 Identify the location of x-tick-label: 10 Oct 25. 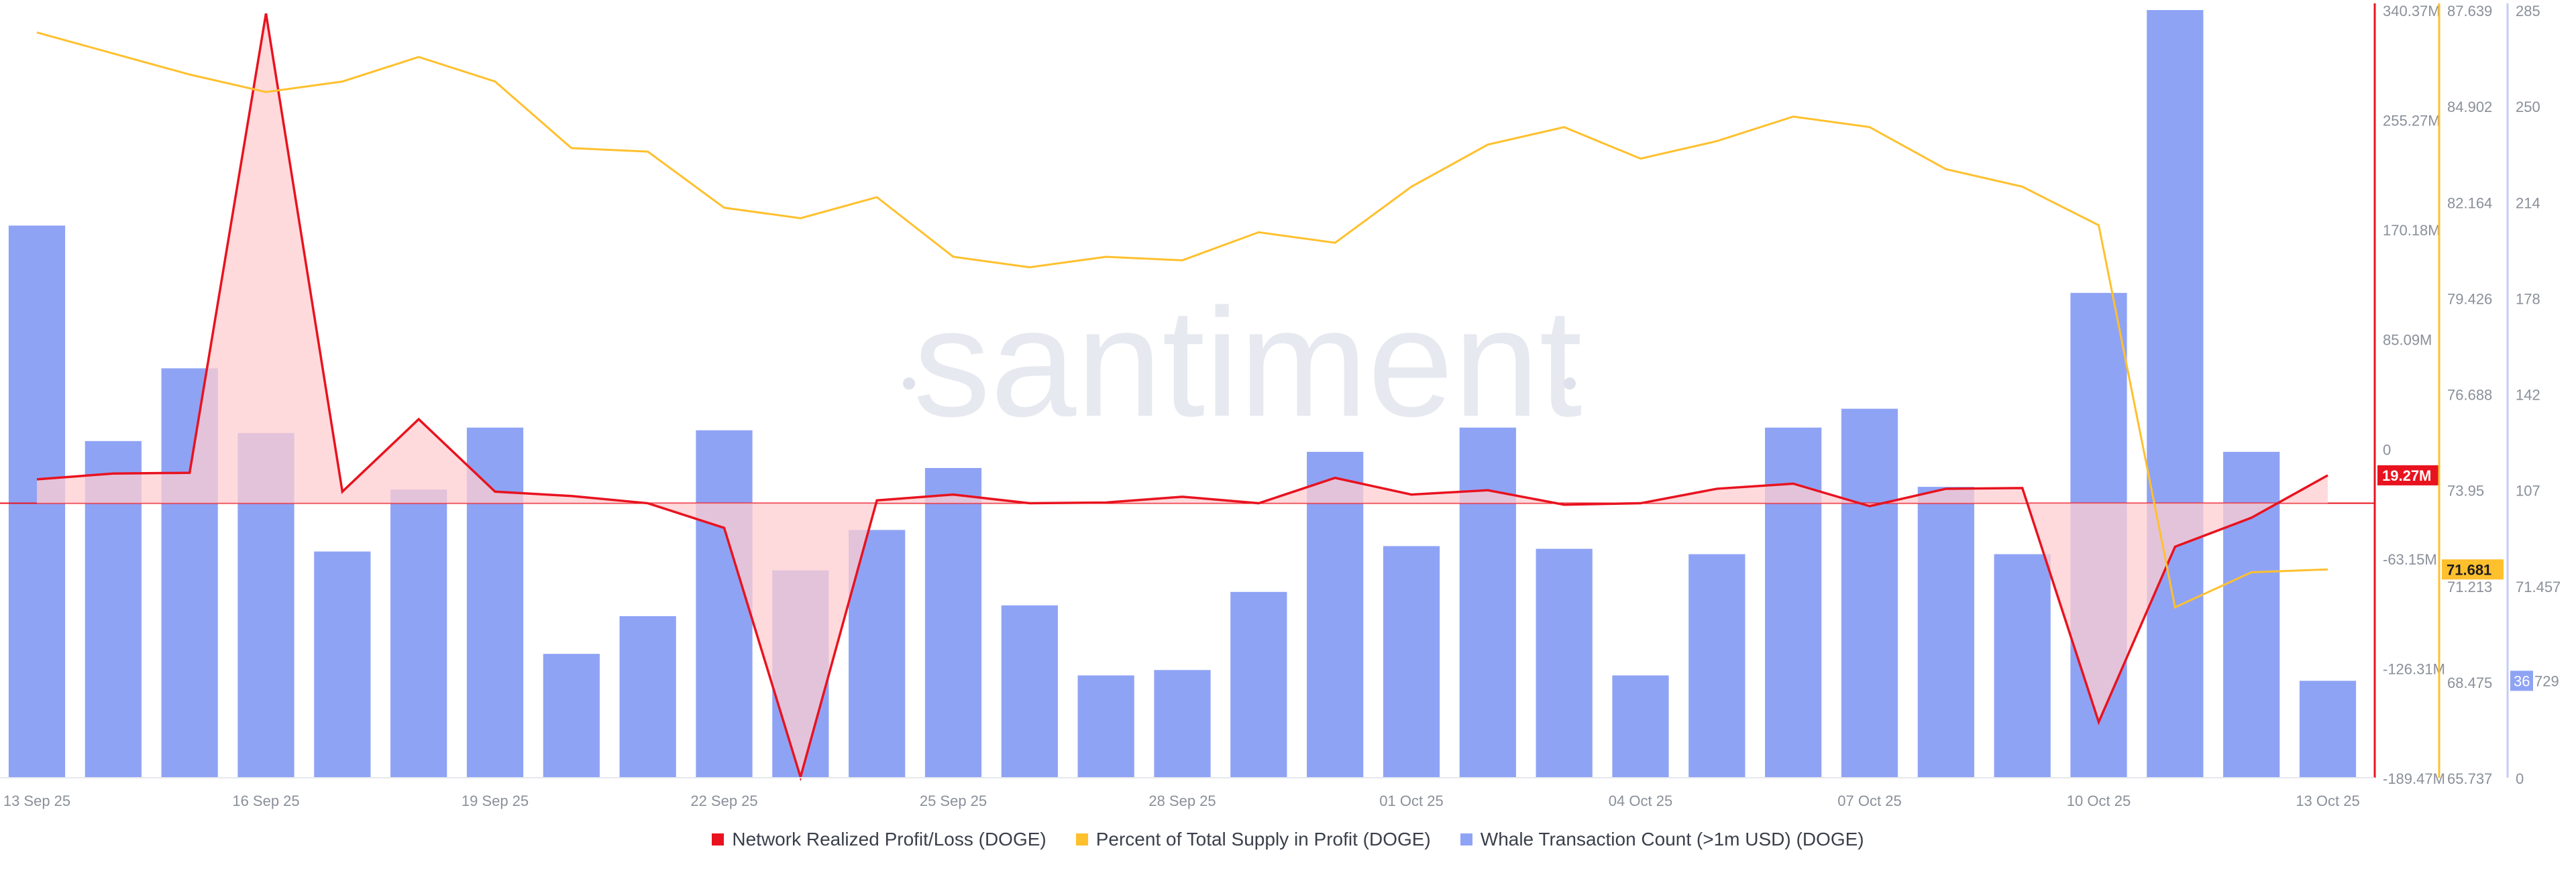
(2099, 801).